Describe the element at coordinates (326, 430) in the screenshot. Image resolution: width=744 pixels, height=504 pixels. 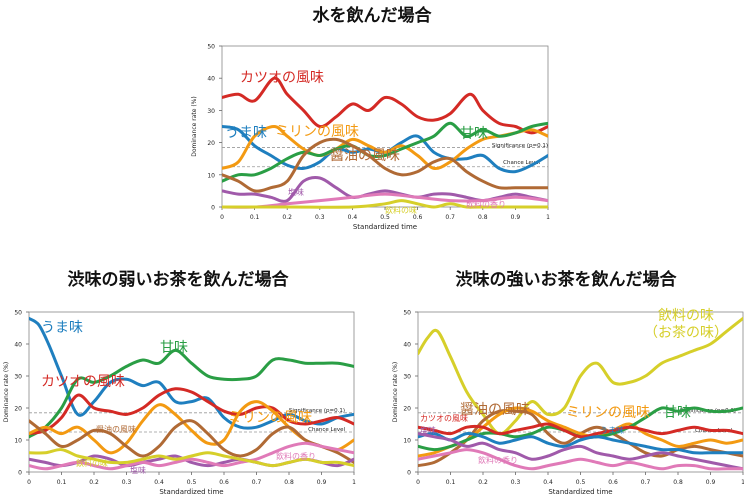
I see `chance-label: Chance Level` at that location.